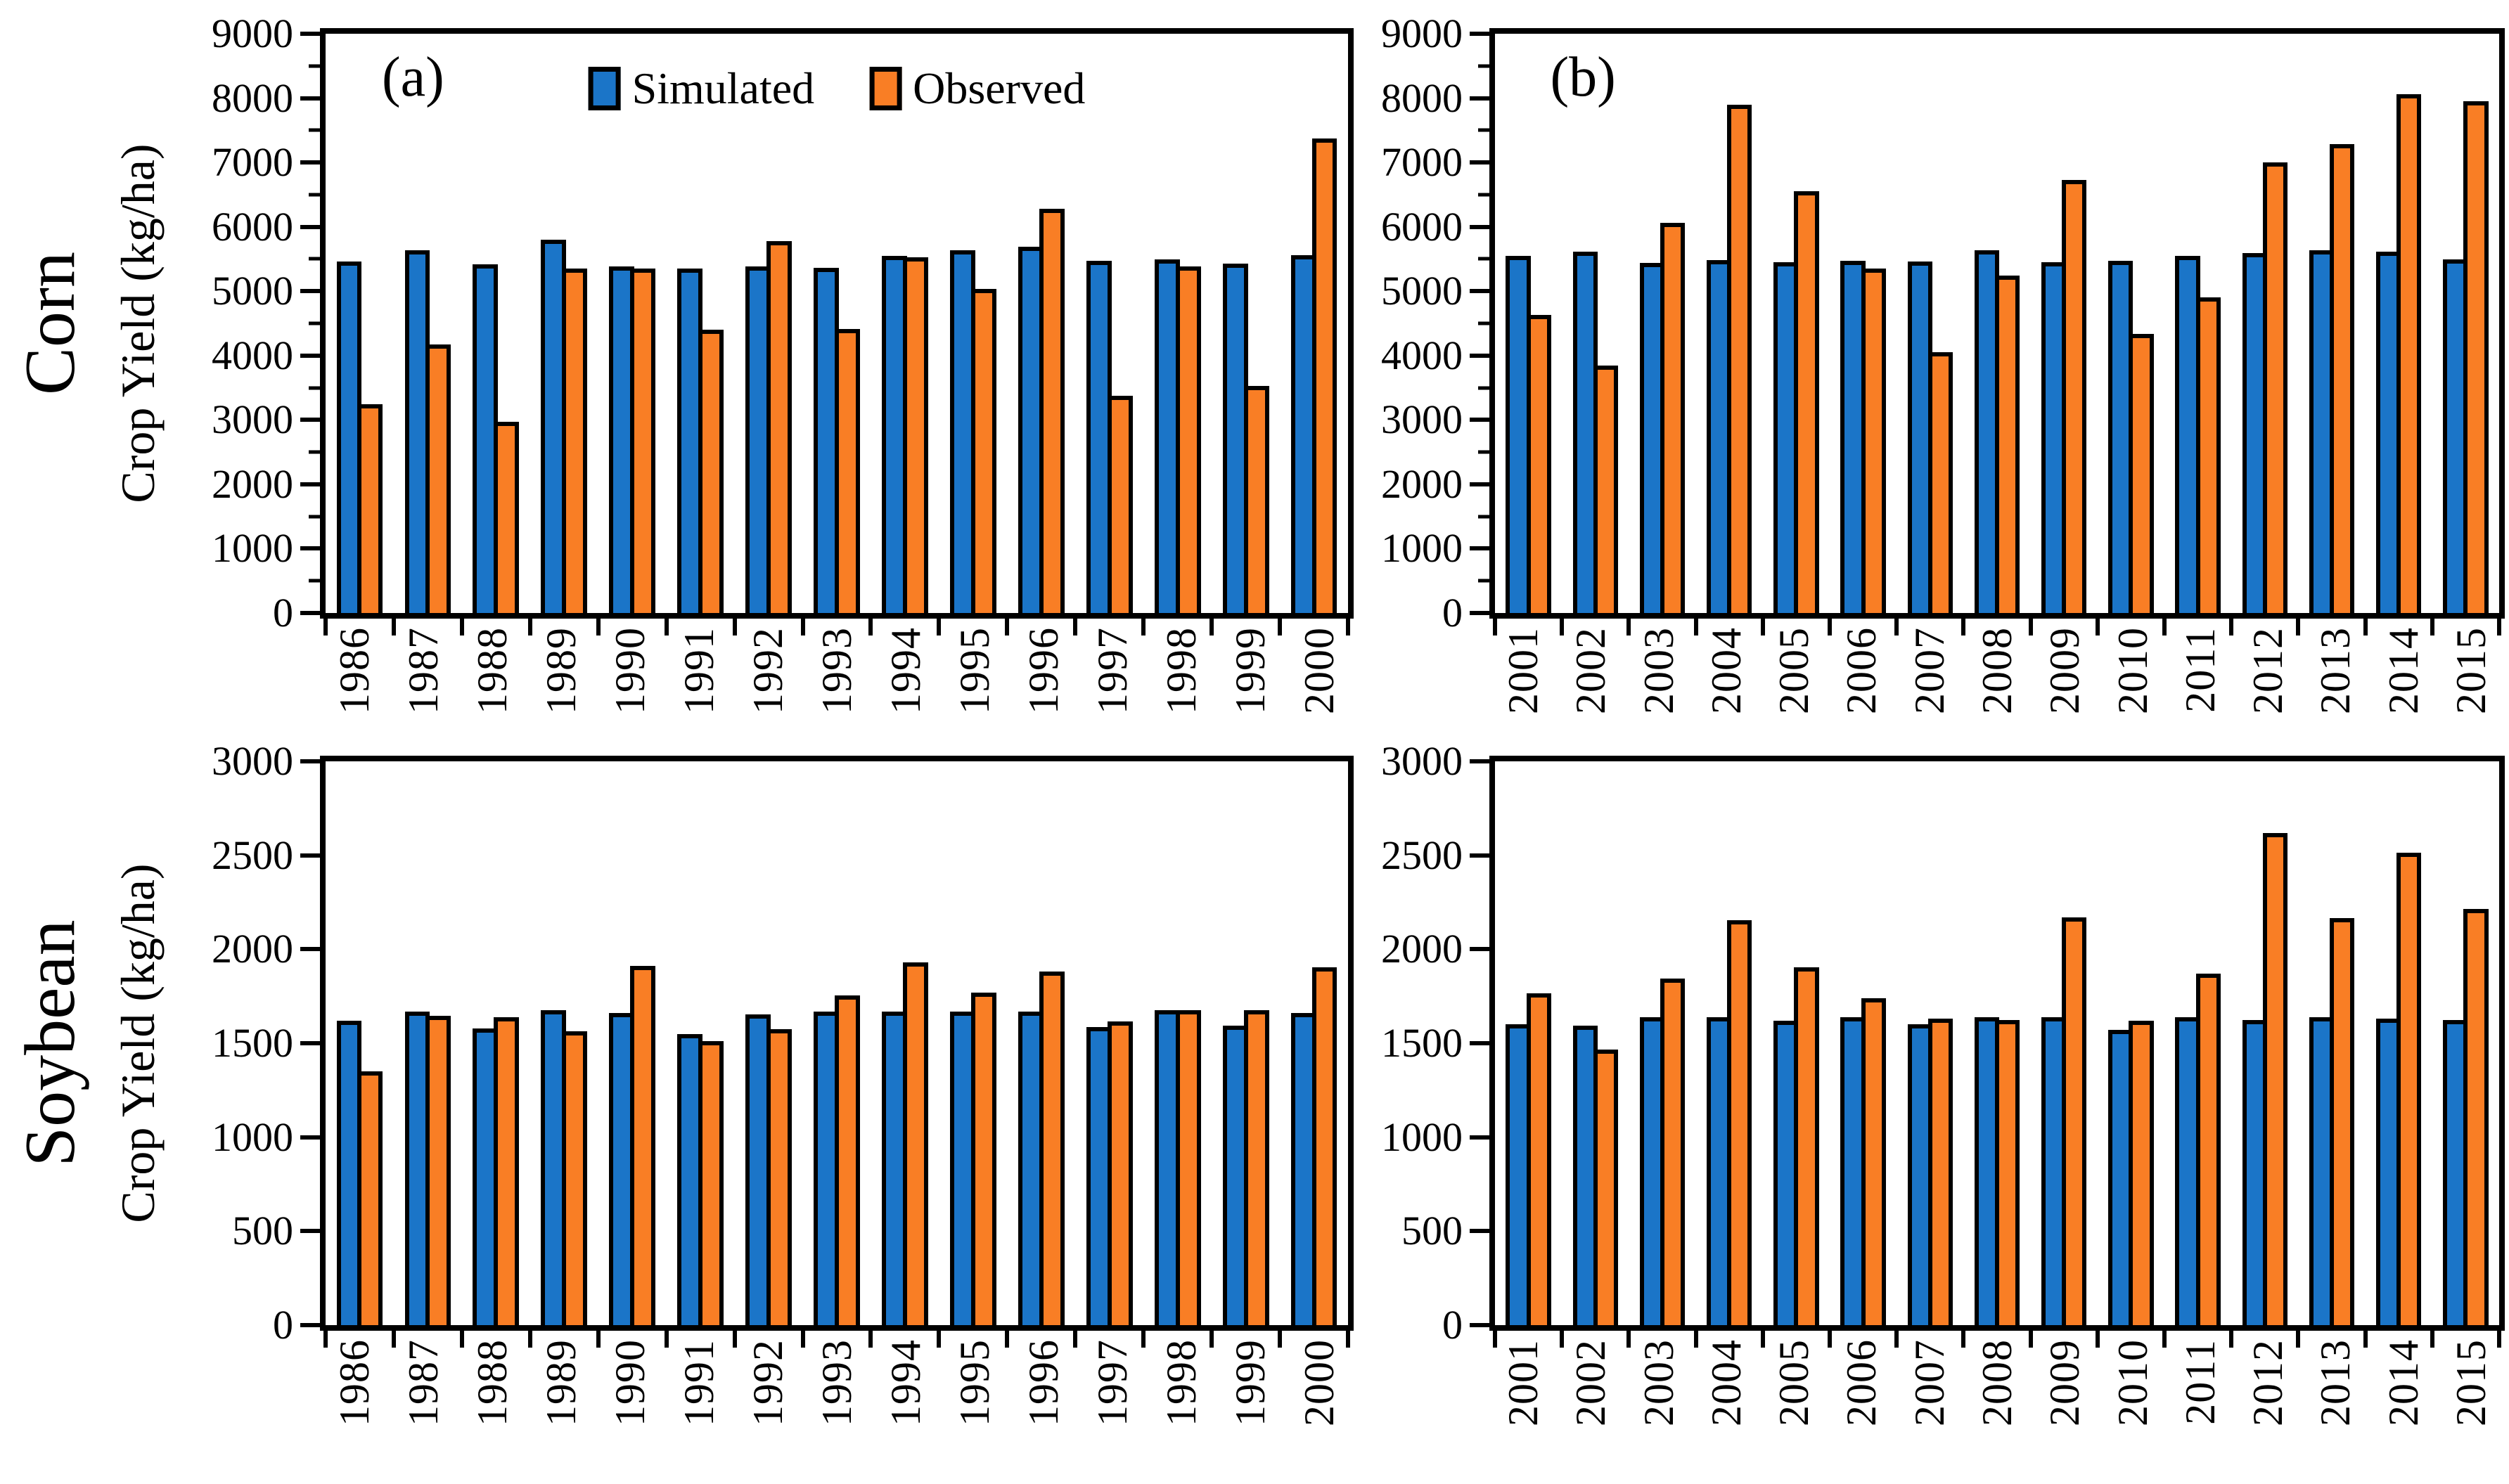 The width and height of the screenshot is (2509, 1484). Describe the element at coordinates (1422, 855) in the screenshot. I see `y-axis-tick-label: 2500` at that location.